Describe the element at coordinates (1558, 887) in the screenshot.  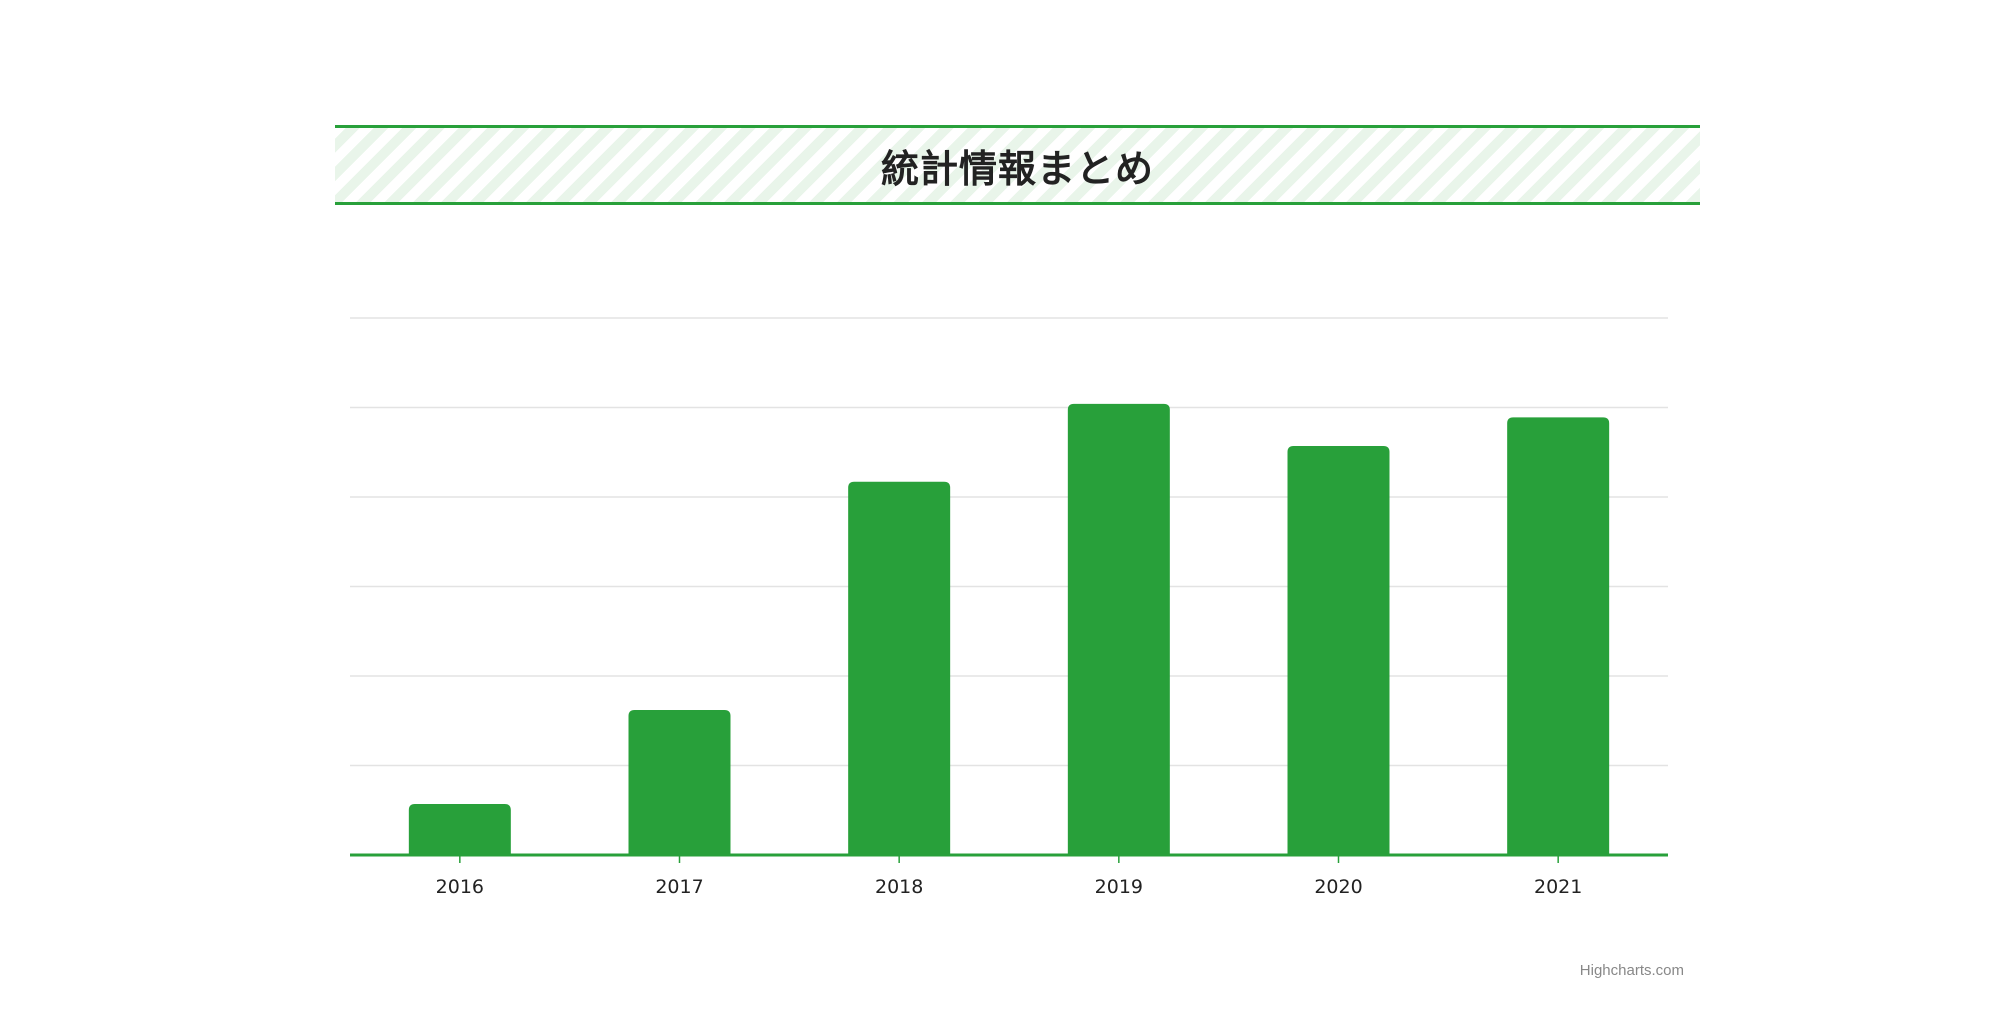
I see `x-tick-label-2021: 2021` at that location.